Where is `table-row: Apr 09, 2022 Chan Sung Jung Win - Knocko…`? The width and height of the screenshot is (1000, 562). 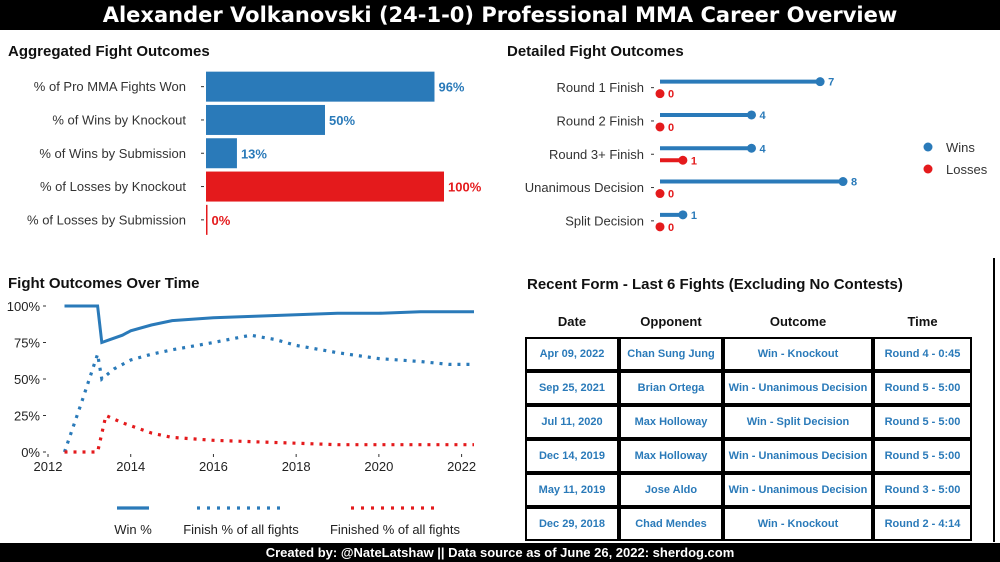
table-row: Apr 09, 2022 Chan Sung Jung Win - Knocko… is located at coordinates (748, 354).